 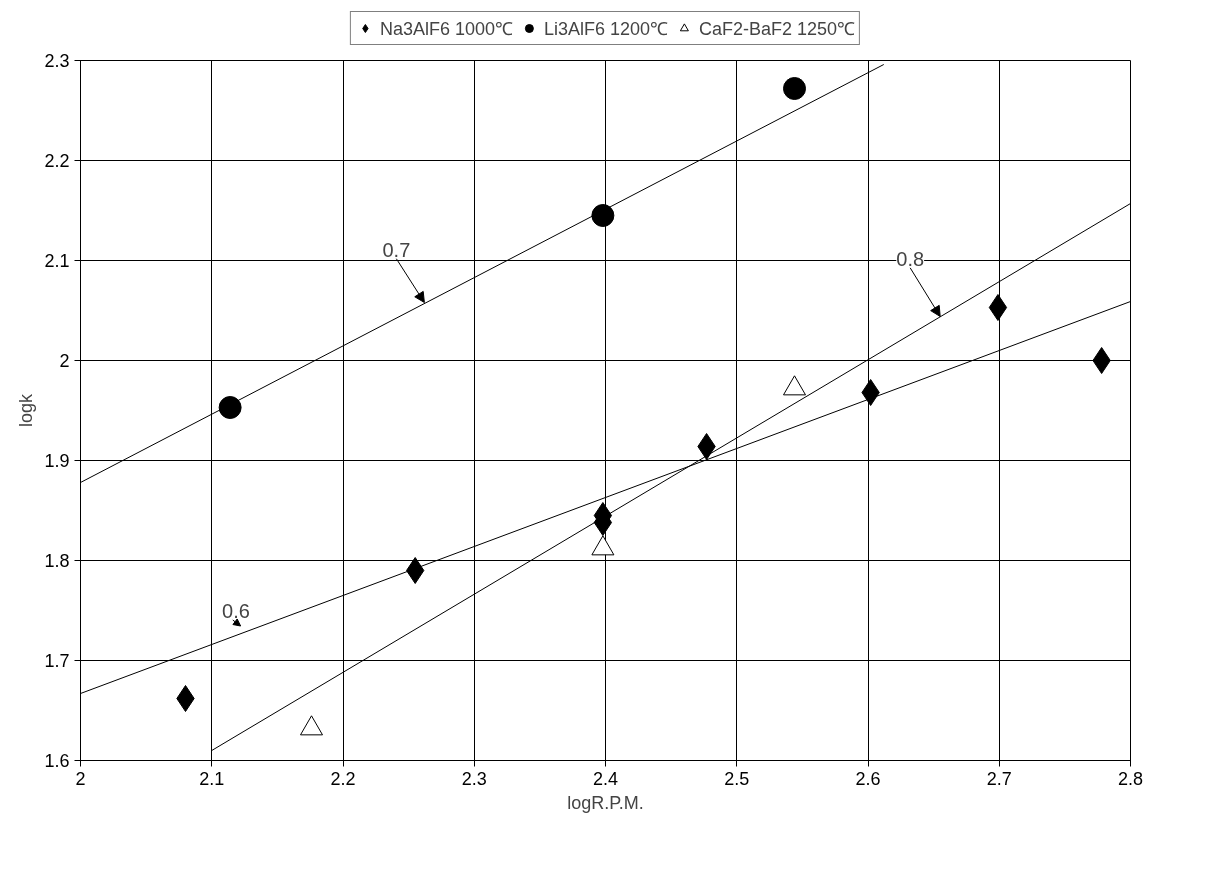 I want to click on x-tick-label: 2.1, so click(x=212, y=778).